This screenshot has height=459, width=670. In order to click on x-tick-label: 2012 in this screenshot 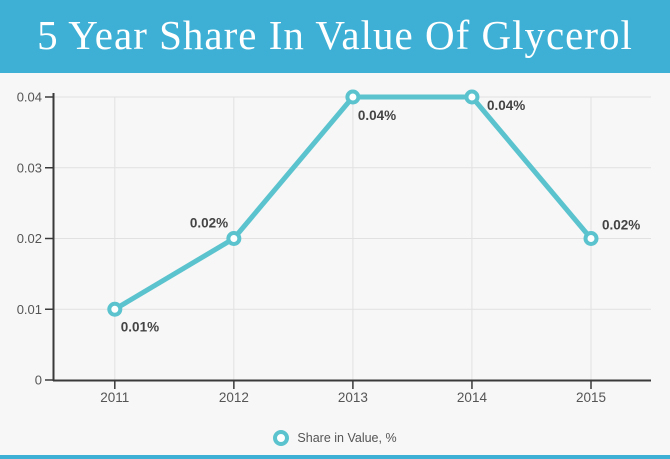, I will do `click(234, 397)`.